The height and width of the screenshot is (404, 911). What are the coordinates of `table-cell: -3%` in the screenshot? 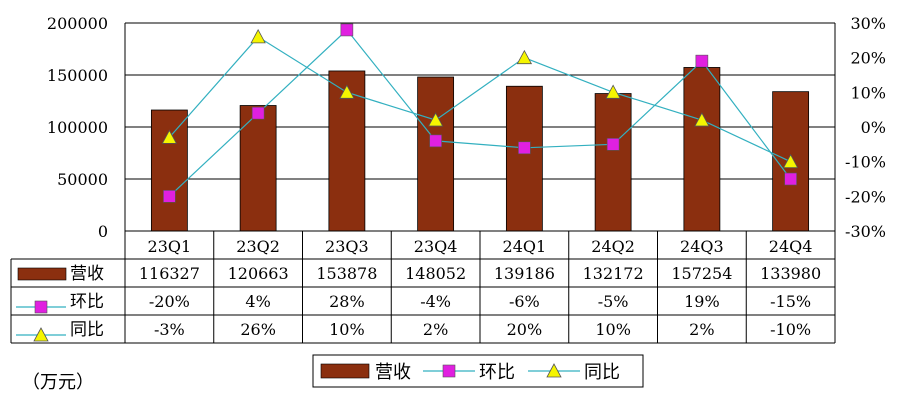 It's located at (169, 329).